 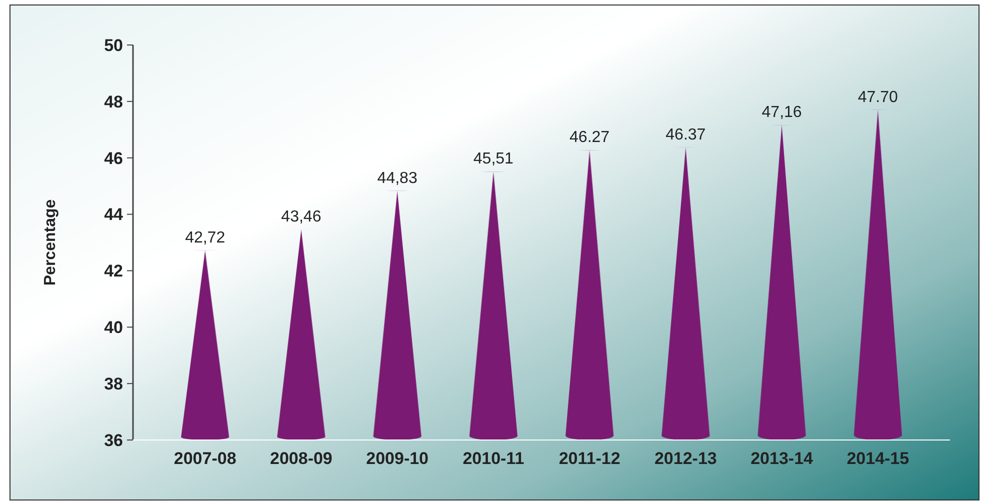 What do you see at coordinates (50, 242) in the screenshot?
I see `y-axis-title: Percentage` at bounding box center [50, 242].